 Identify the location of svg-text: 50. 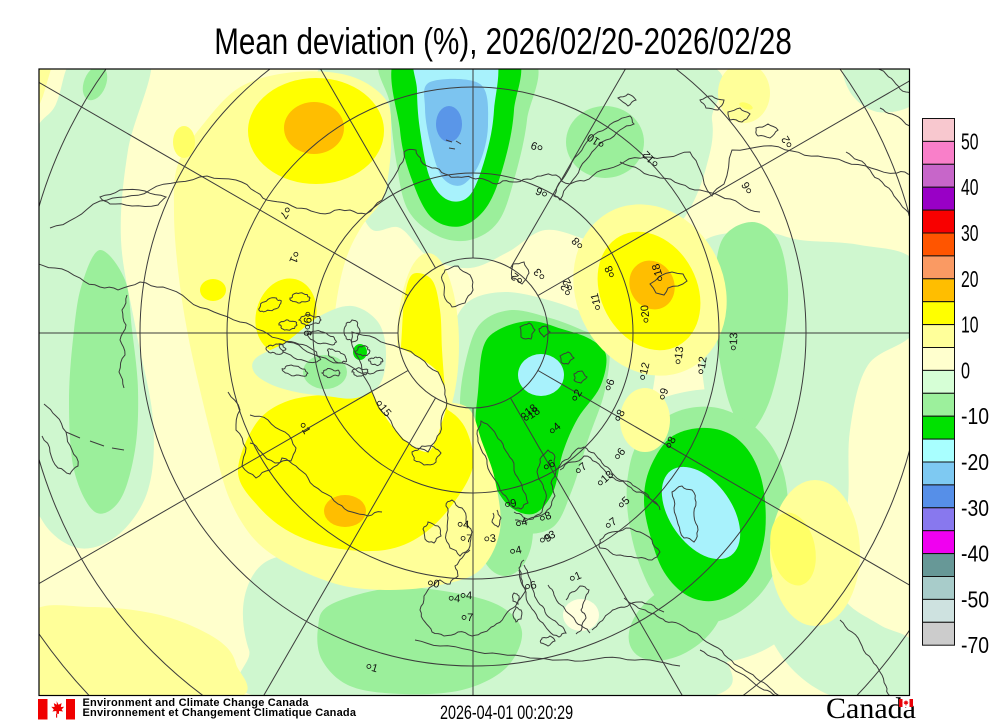
(970, 141).